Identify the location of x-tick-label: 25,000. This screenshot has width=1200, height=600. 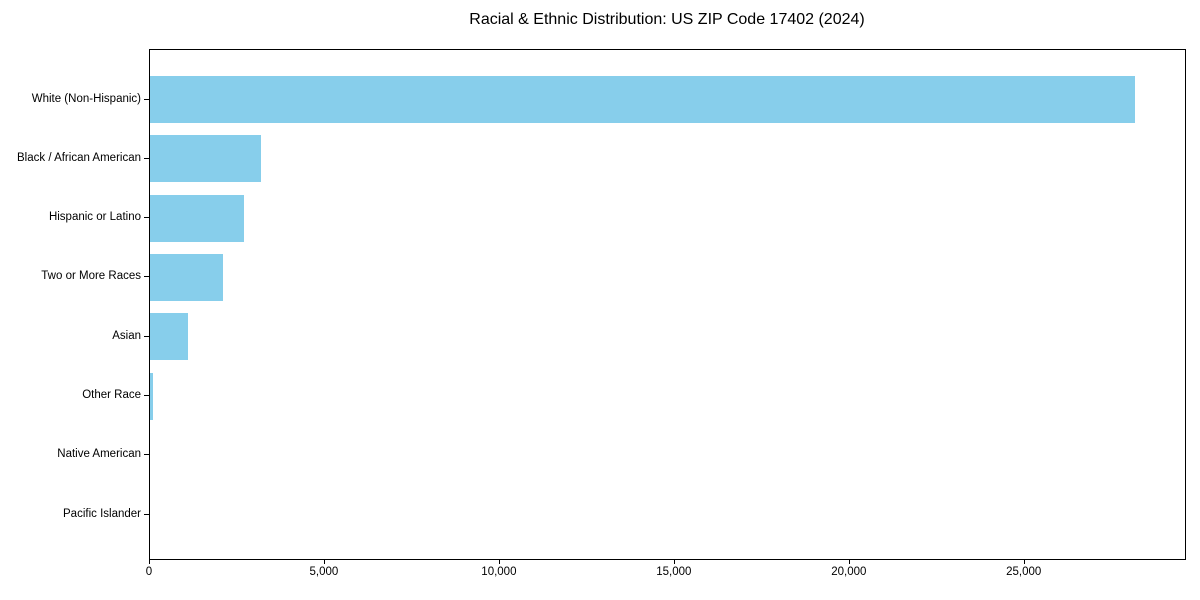
(1024, 572).